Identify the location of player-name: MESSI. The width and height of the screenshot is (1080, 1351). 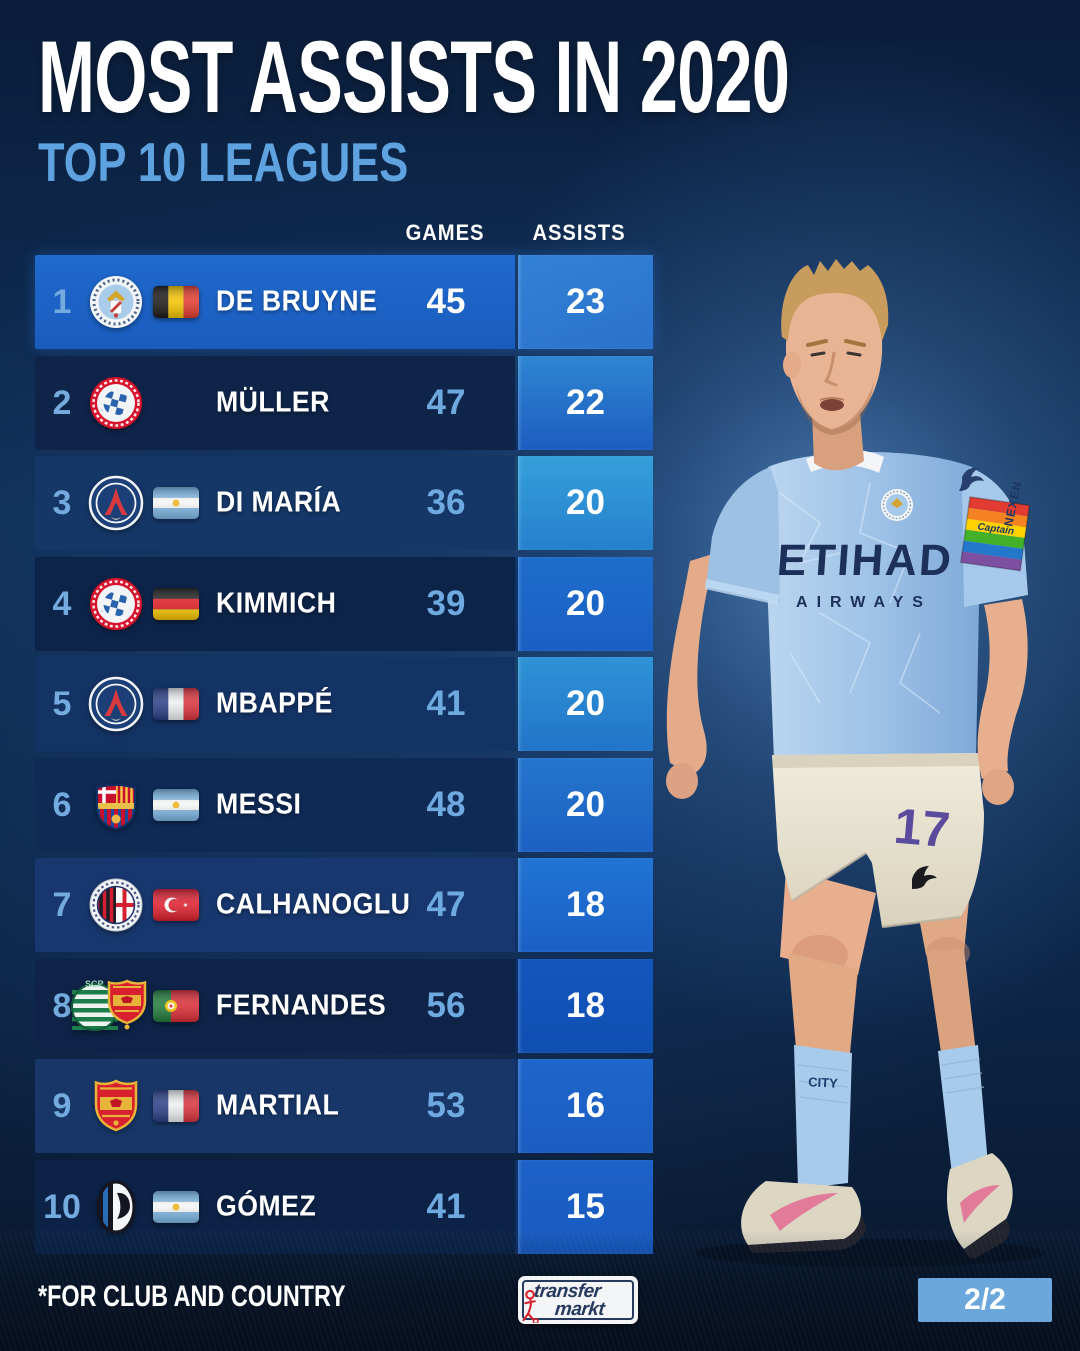
(259, 804).